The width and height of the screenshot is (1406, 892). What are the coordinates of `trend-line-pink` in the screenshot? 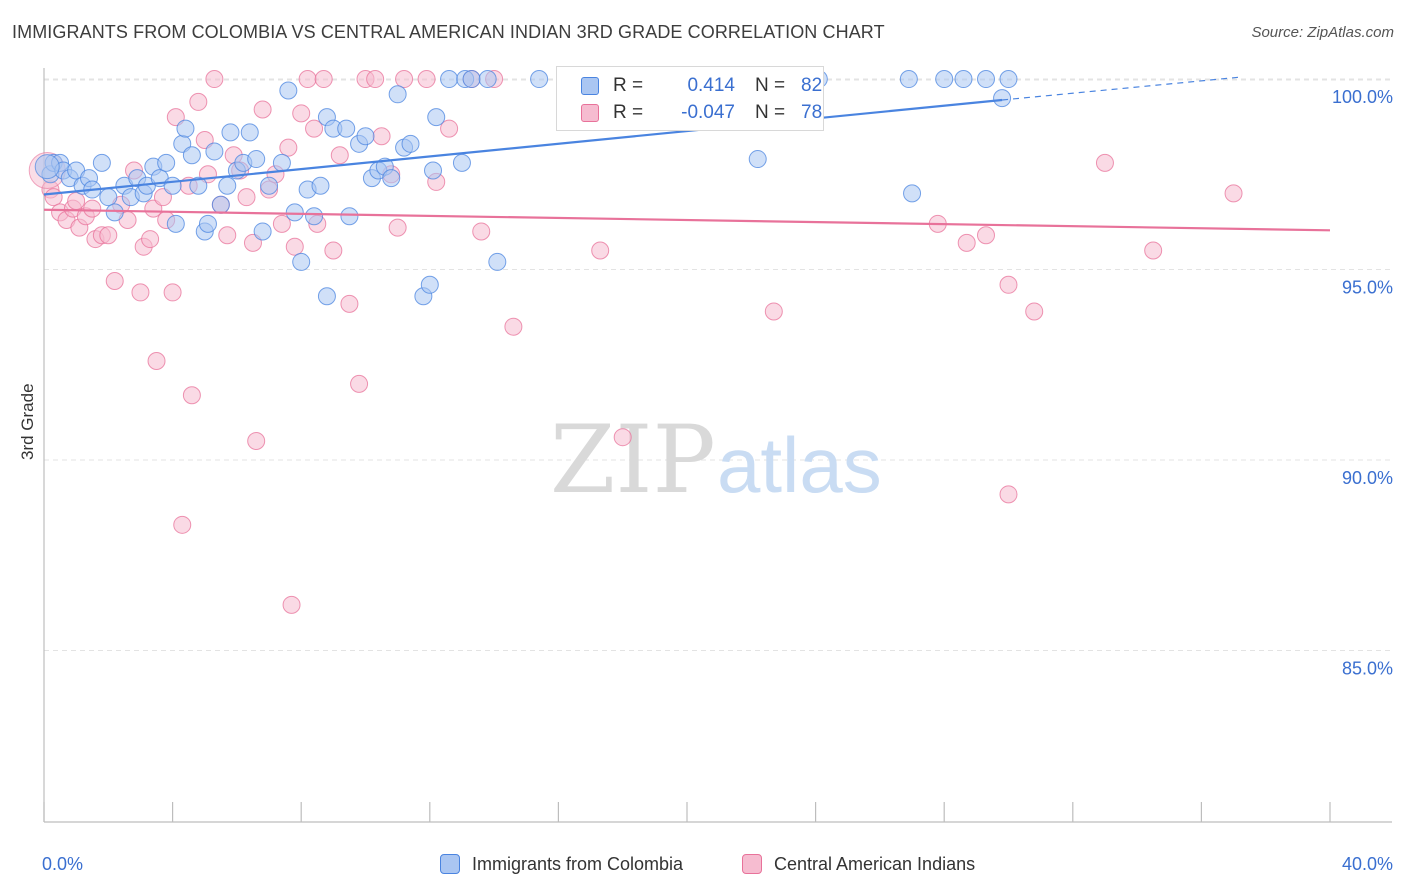 It's located at (687, 220).